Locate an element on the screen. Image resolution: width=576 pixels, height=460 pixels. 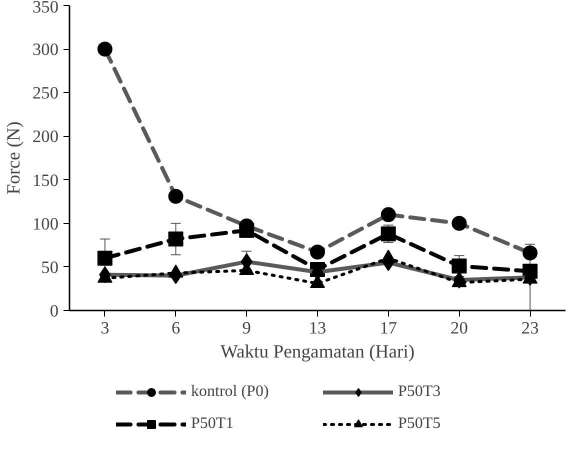
x-tick-label: 20 is located at coordinates (459, 328).